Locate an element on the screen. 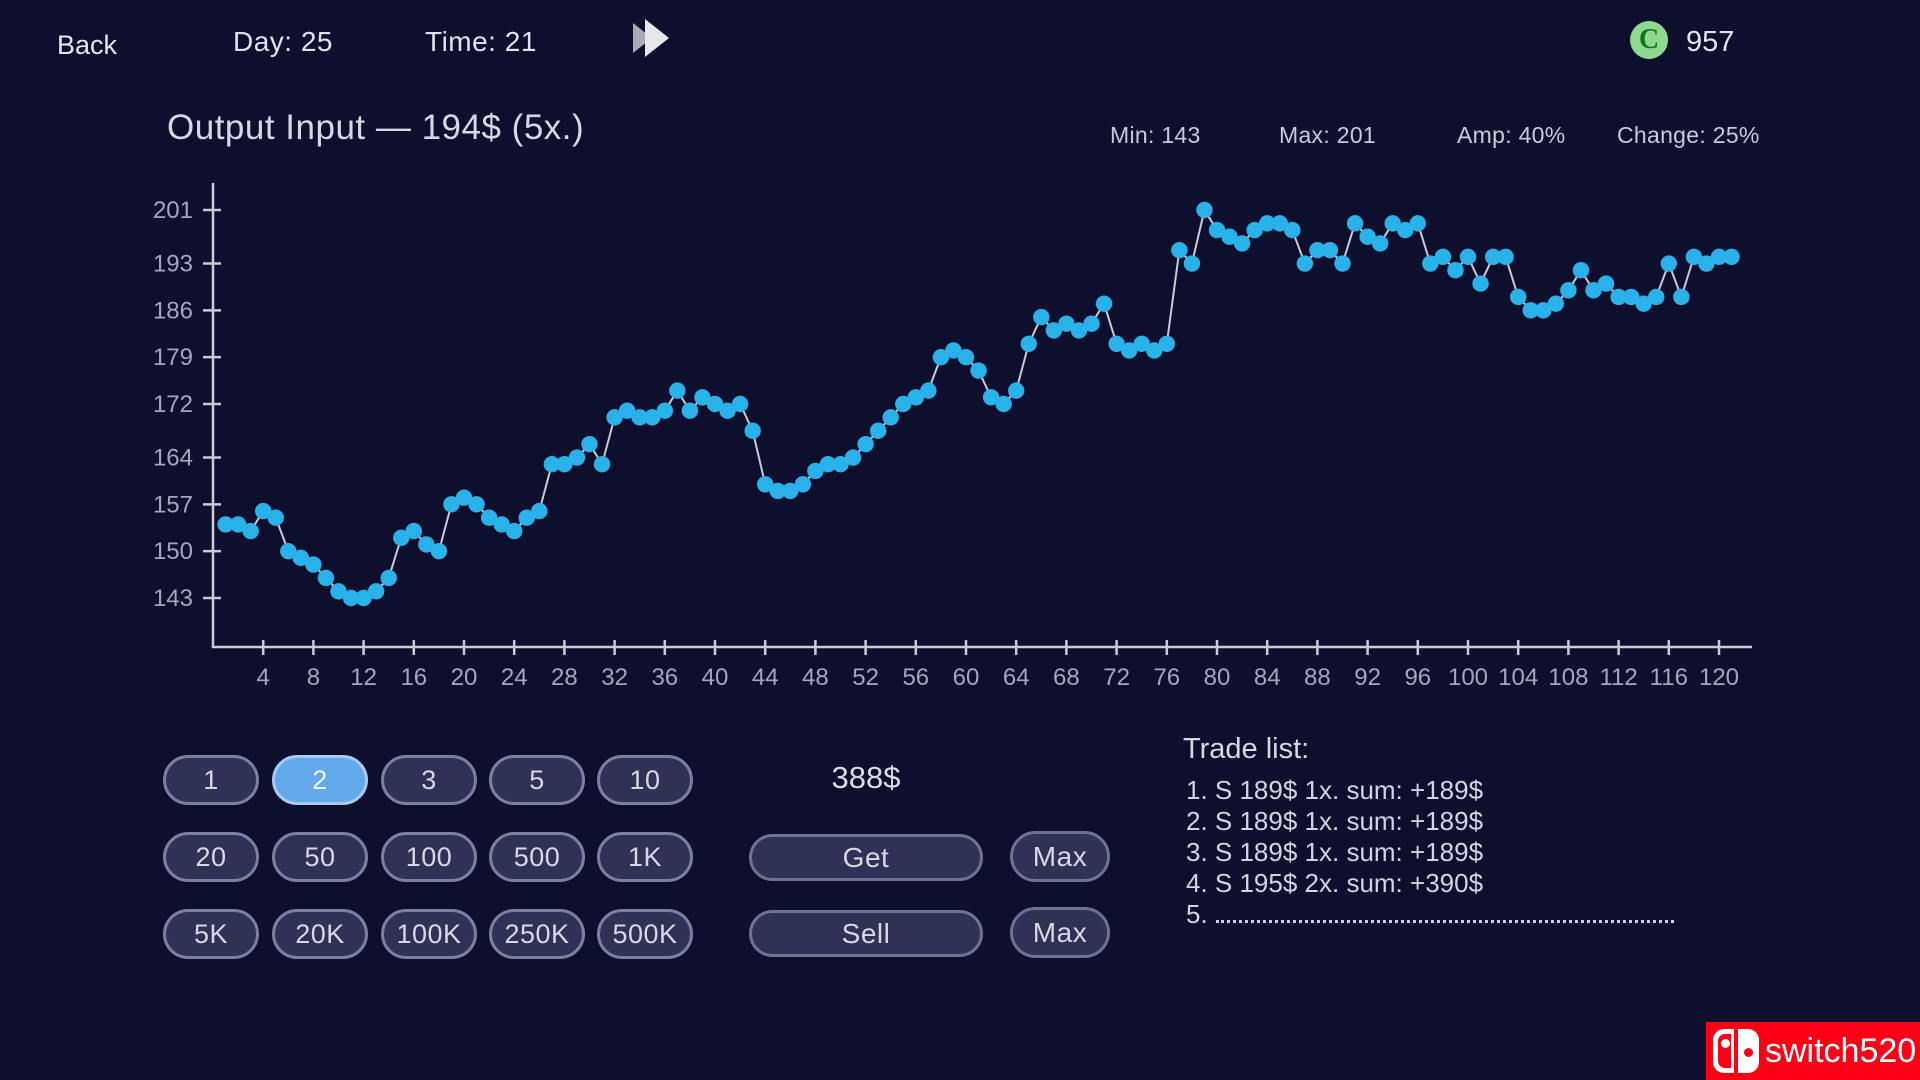 The height and width of the screenshot is (1080, 1920). quantity-button-100k: 100K is located at coordinates (429, 934).